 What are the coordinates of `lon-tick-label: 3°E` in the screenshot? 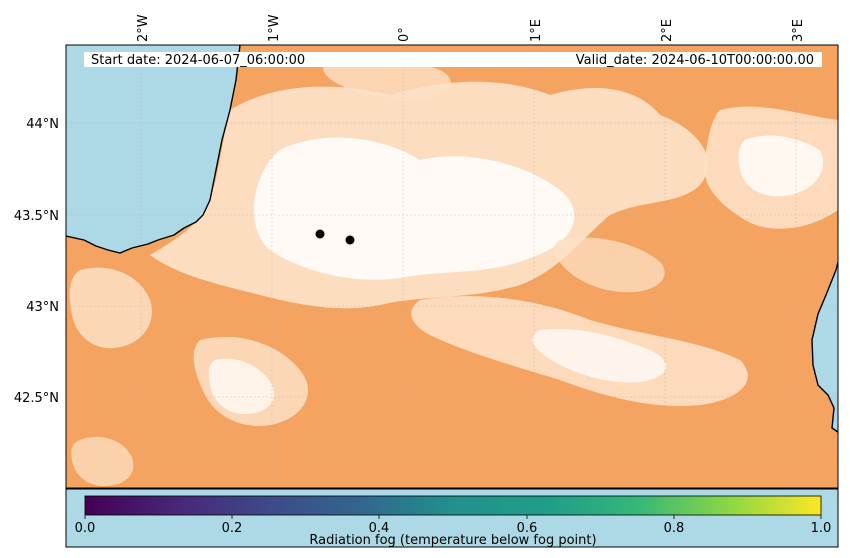 It's located at (798, 30).